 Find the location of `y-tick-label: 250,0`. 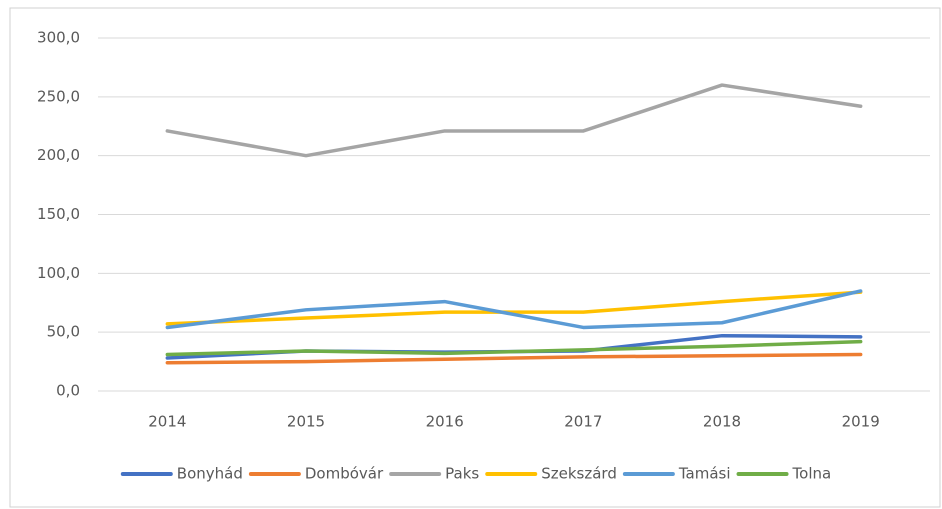

y-tick-label: 250,0 is located at coordinates (58, 96).